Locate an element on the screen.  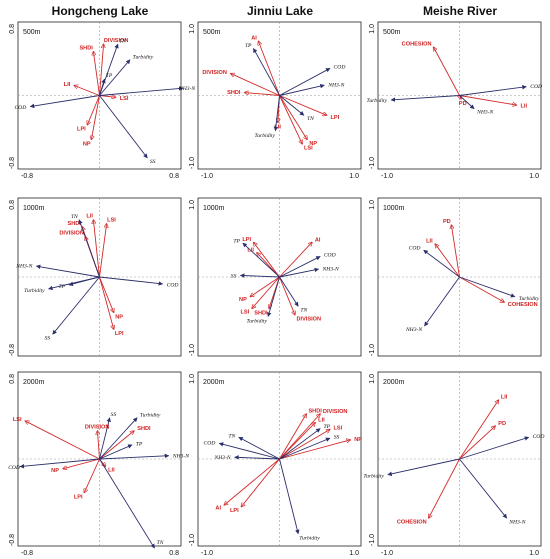
landscape-vector-np is located at coordinates (293, 117).